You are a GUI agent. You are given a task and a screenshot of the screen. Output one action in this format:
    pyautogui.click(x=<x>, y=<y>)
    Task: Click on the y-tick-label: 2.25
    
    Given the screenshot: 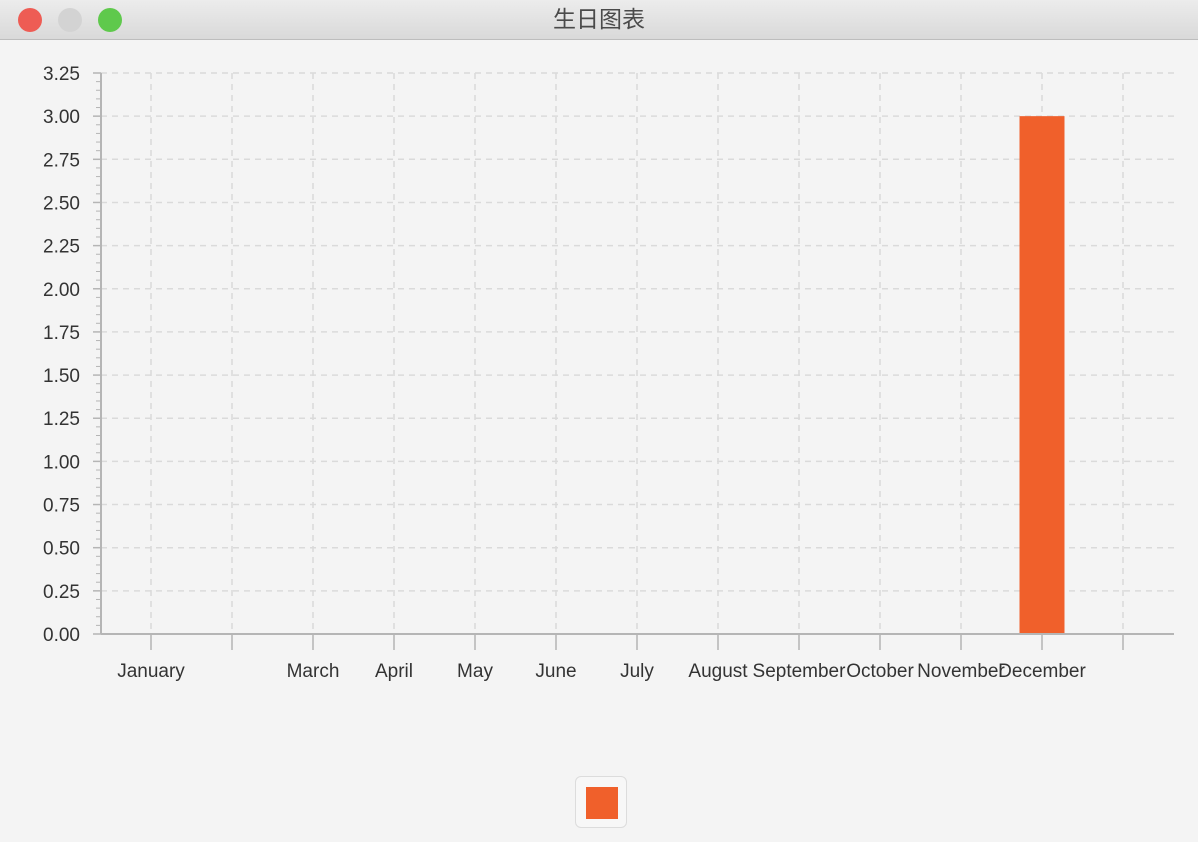 What is the action you would take?
    pyautogui.click(x=61, y=247)
    